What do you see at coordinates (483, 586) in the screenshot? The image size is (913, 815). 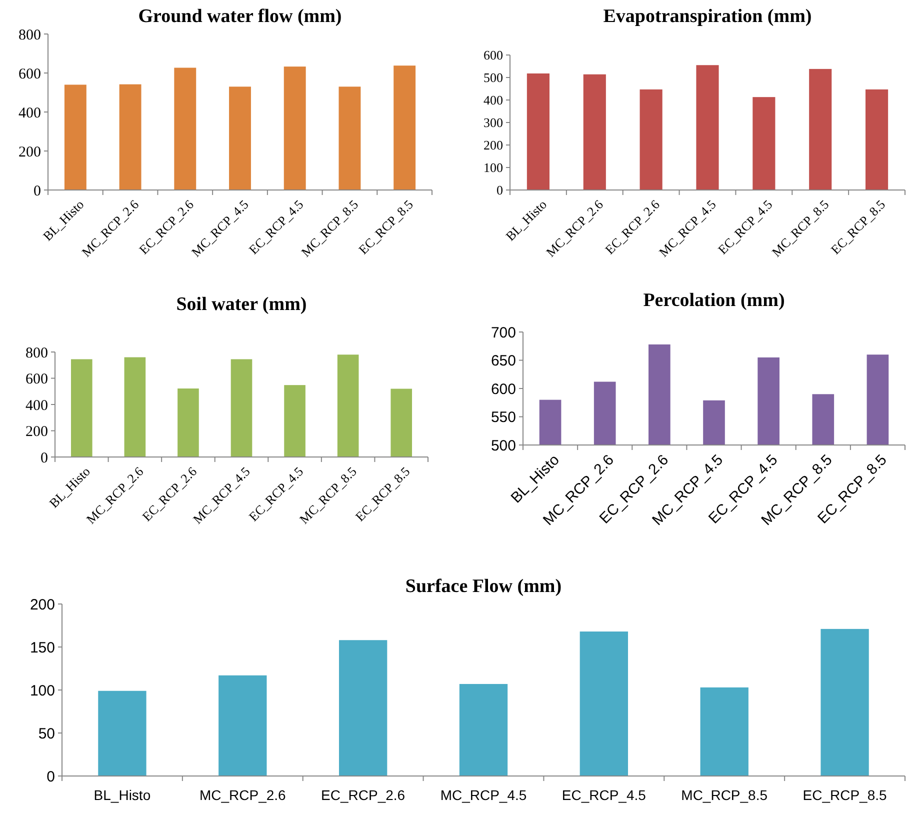 I see `chart-title: Surface Flow (mm)` at bounding box center [483, 586].